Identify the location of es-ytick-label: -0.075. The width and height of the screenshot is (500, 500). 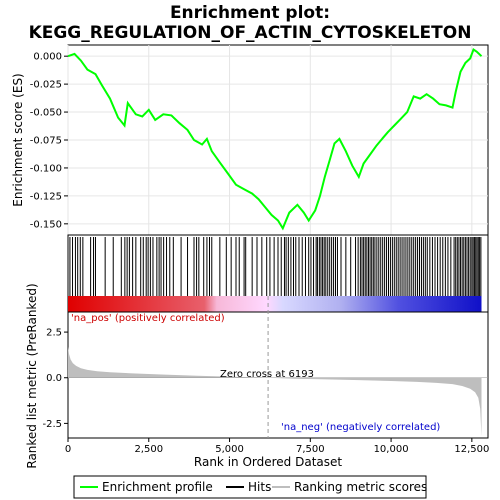
(46, 141).